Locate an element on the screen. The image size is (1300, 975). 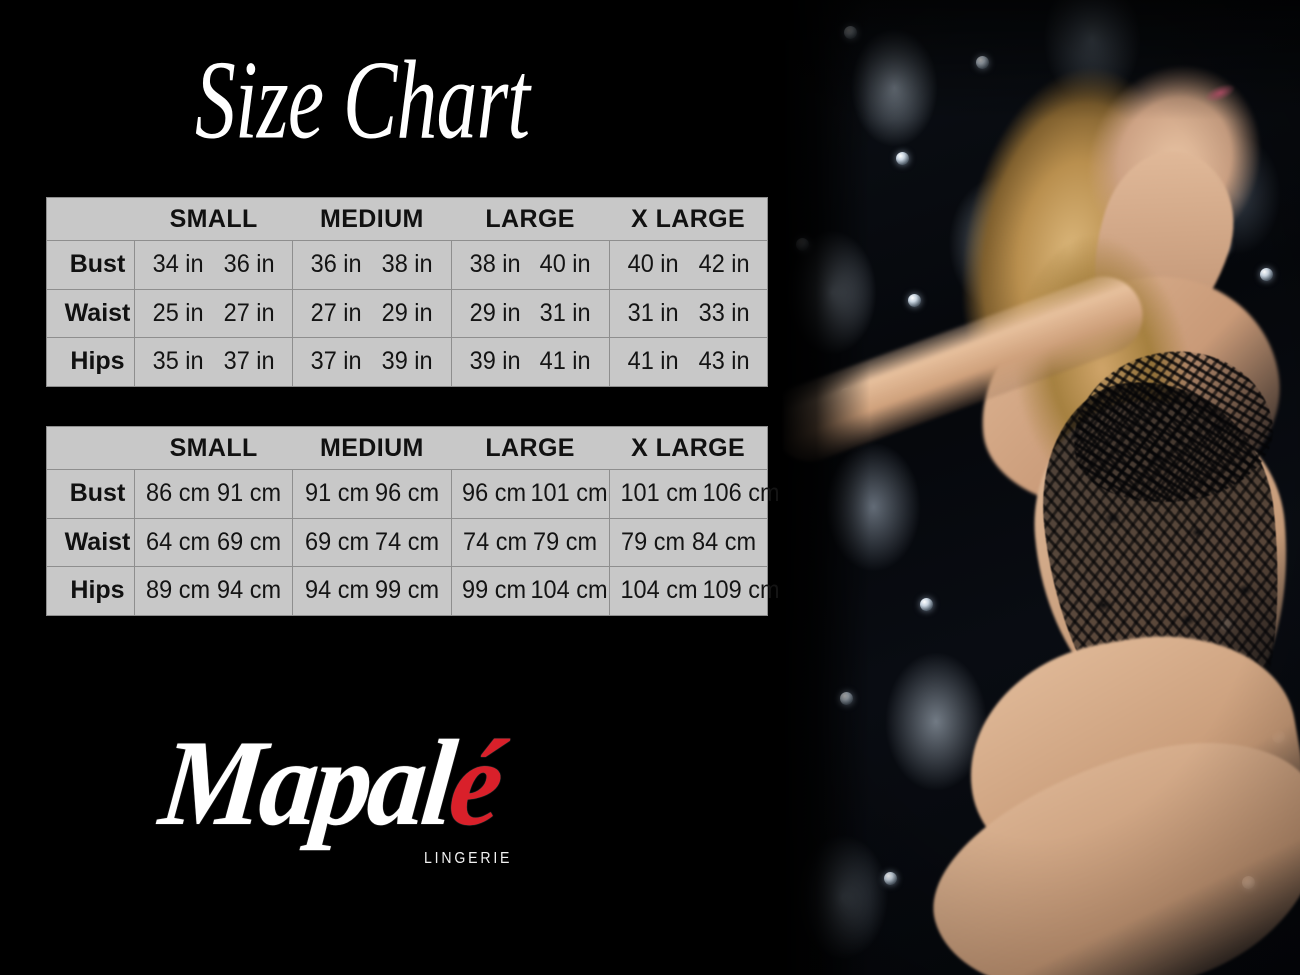
measure-cell: 39 in 41 in is located at coordinates (530, 361).